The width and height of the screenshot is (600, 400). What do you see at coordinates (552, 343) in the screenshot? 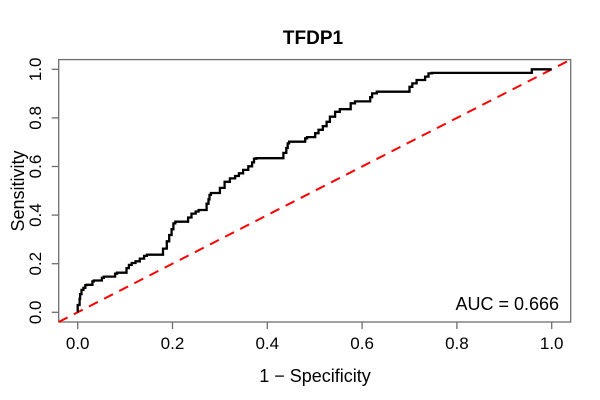
I see `x-tick-label: 1.0` at bounding box center [552, 343].